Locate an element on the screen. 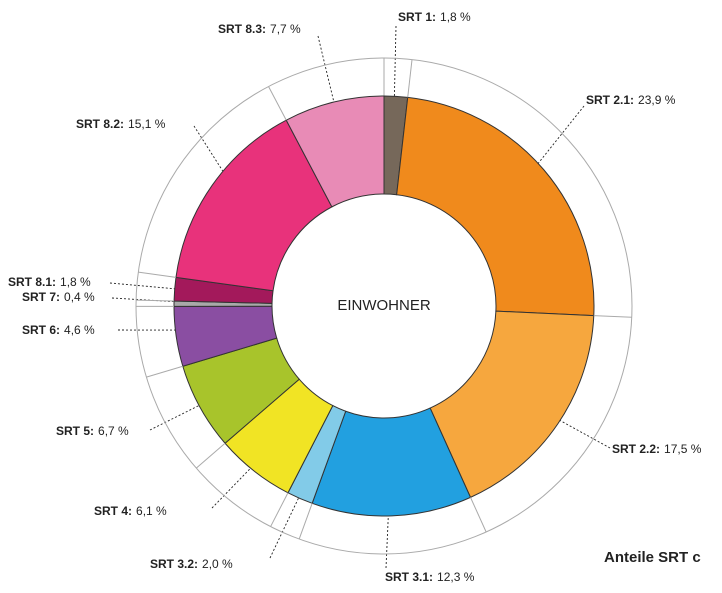 The width and height of the screenshot is (722, 593). segment-value: 15,1 % is located at coordinates (147, 124).